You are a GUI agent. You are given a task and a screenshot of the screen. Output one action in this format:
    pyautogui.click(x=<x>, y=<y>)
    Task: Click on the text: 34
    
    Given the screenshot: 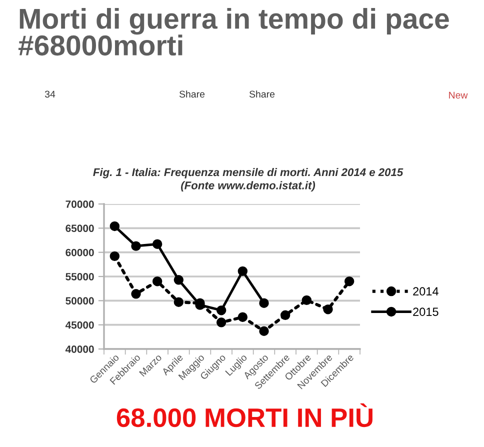 What is the action you would take?
    pyautogui.click(x=50, y=94)
    